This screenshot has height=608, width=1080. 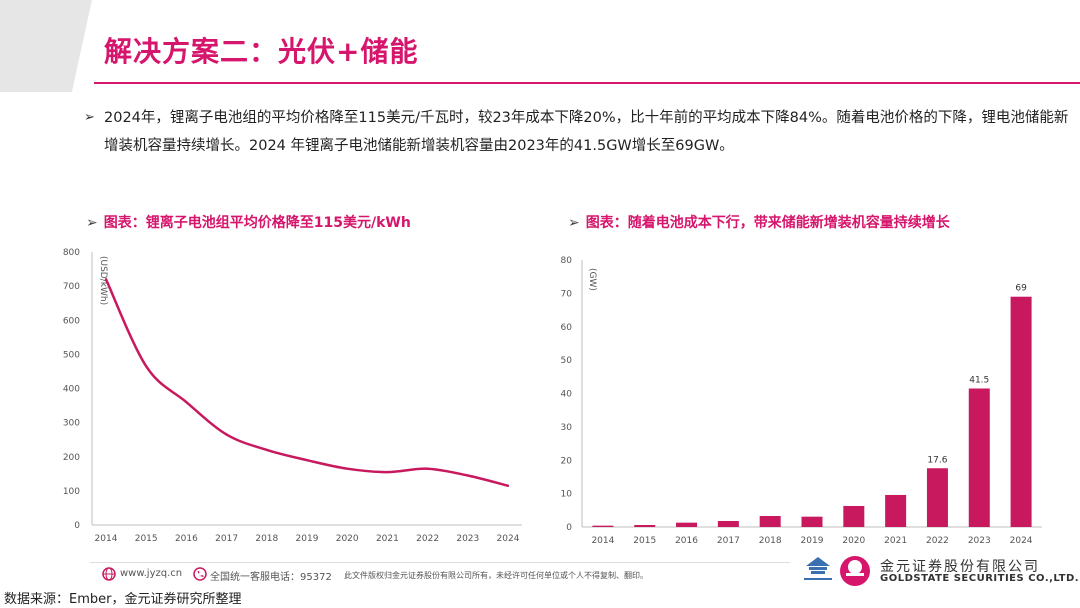 I want to click on title-underline, so click(x=587, y=83).